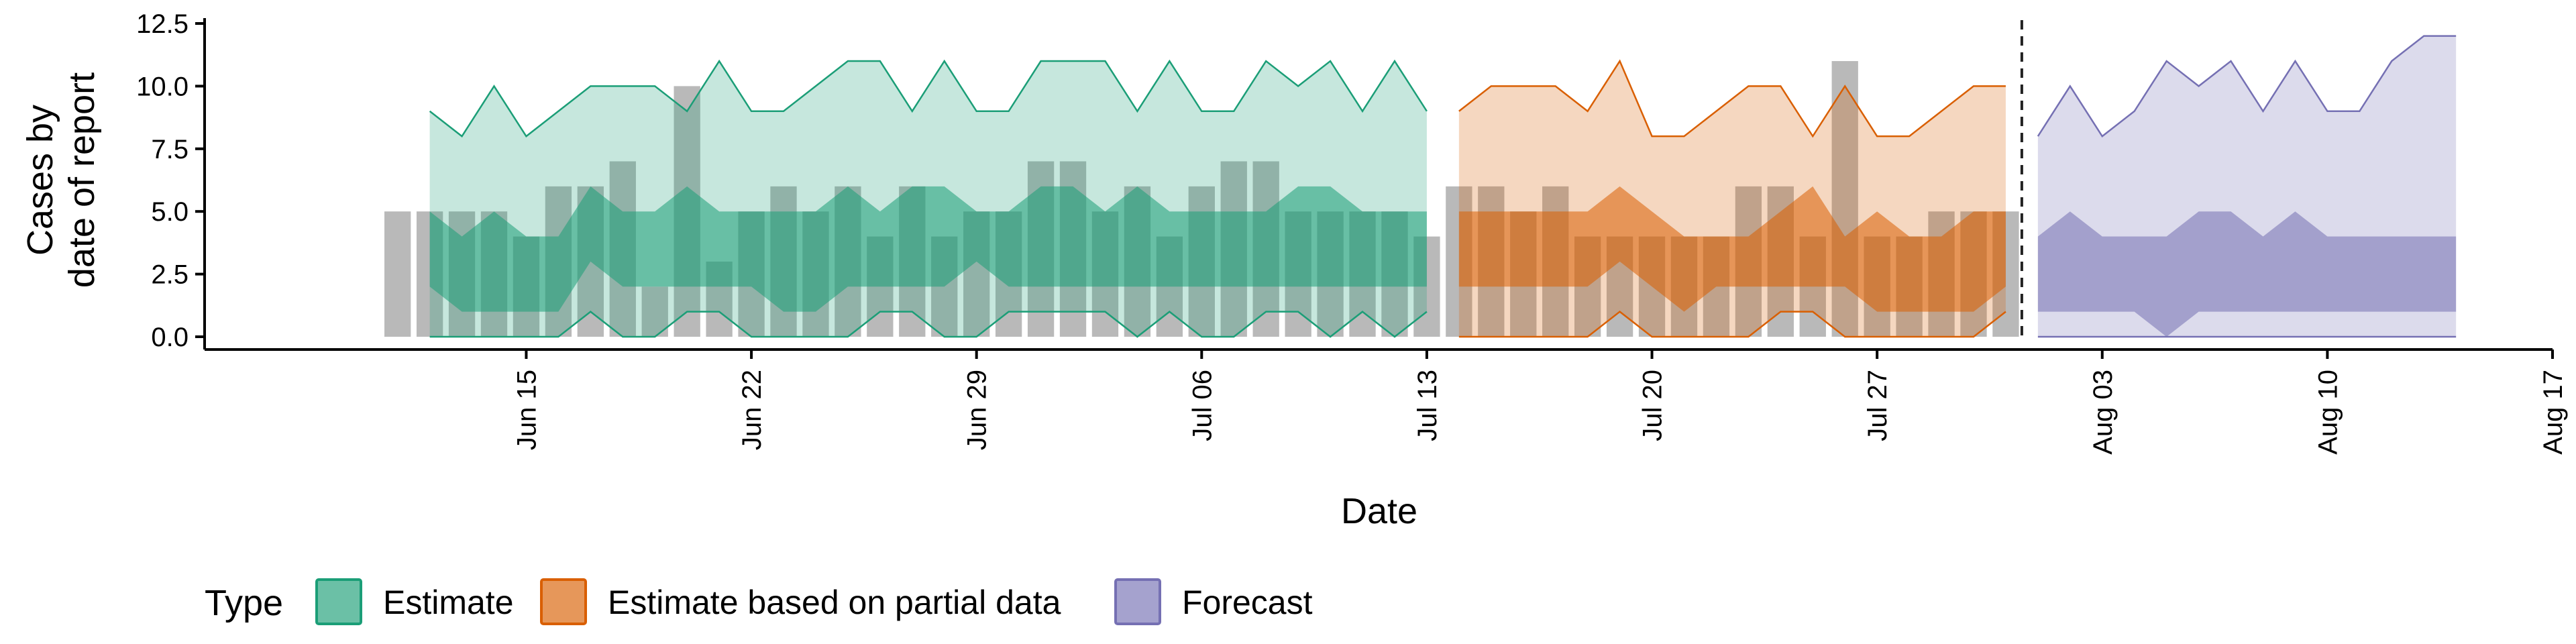  Describe the element at coordinates (1427, 405) in the screenshot. I see `x-tick-label: Jul 13` at that location.